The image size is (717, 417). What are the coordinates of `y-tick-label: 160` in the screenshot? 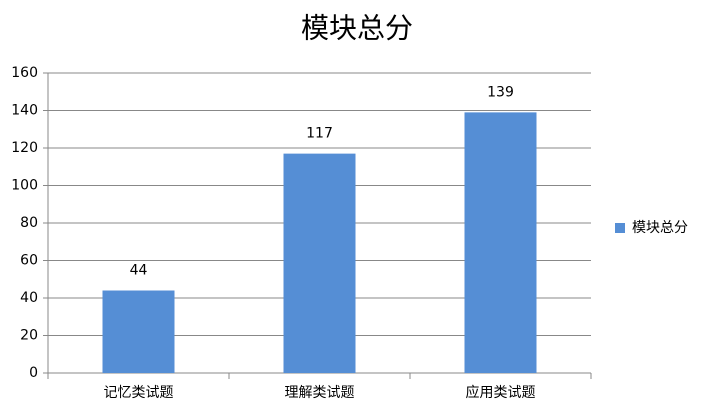 It's located at (24, 73).